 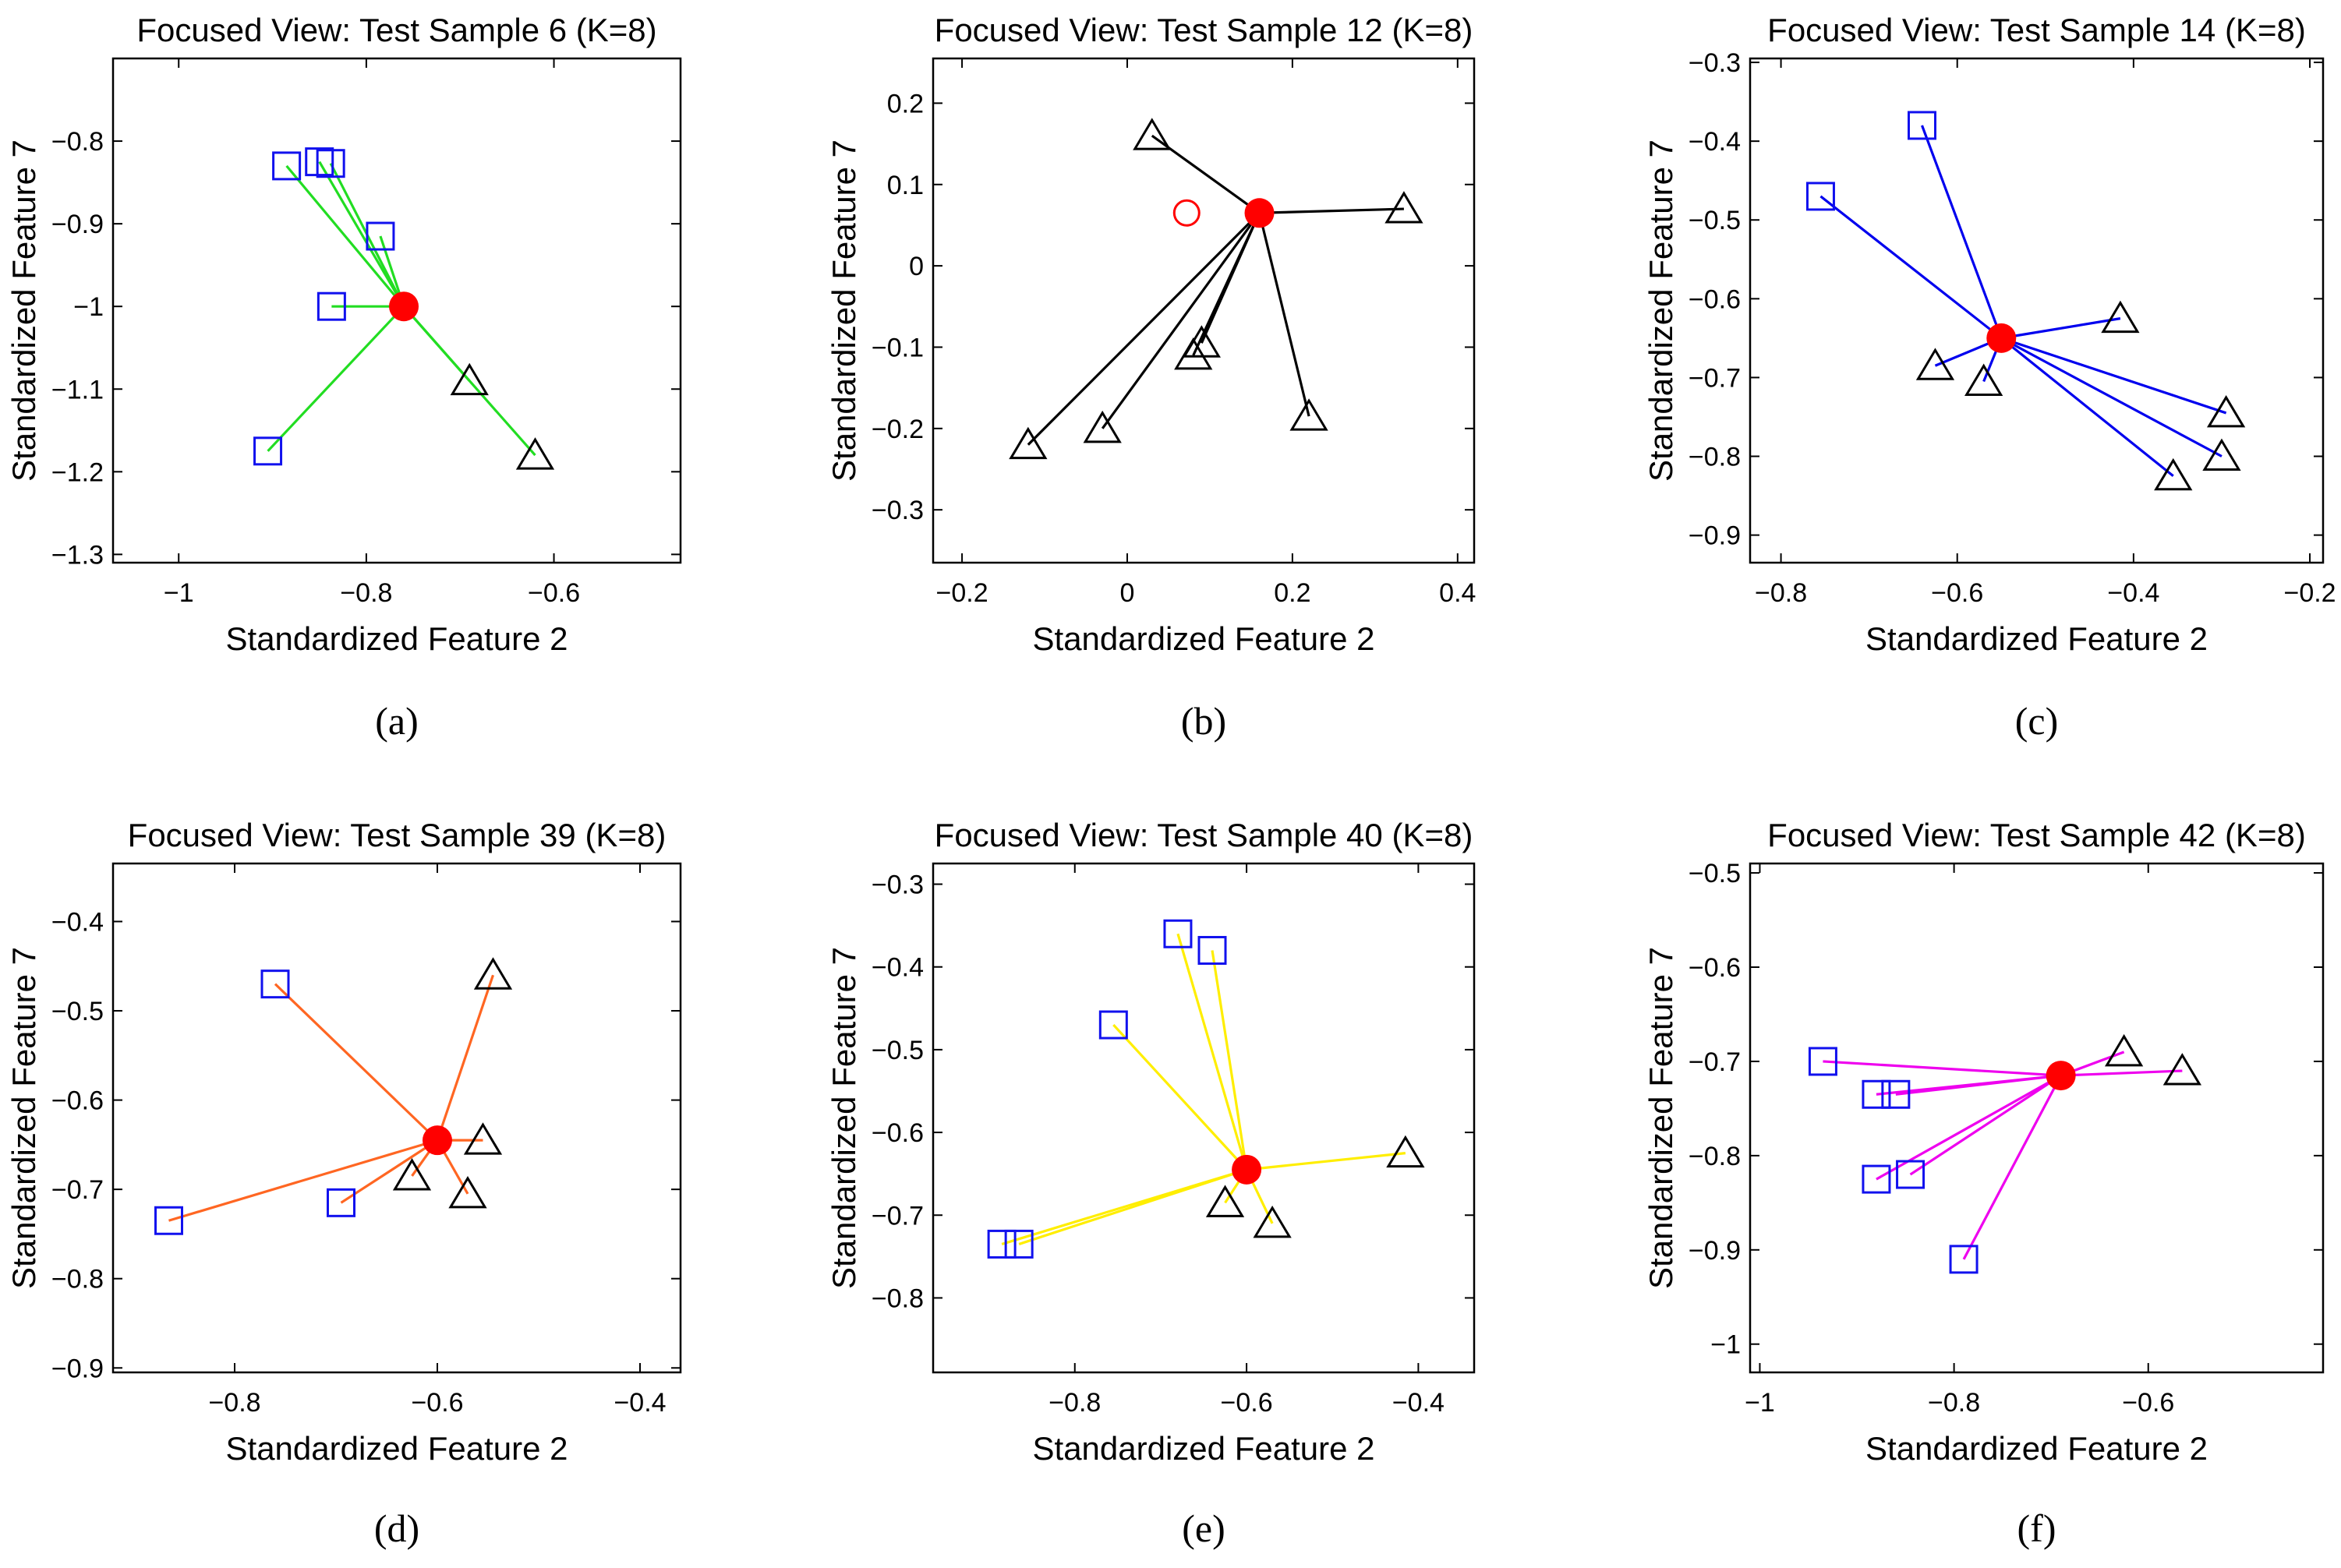 I want to click on x-tick-label: 0, so click(x=1128, y=593).